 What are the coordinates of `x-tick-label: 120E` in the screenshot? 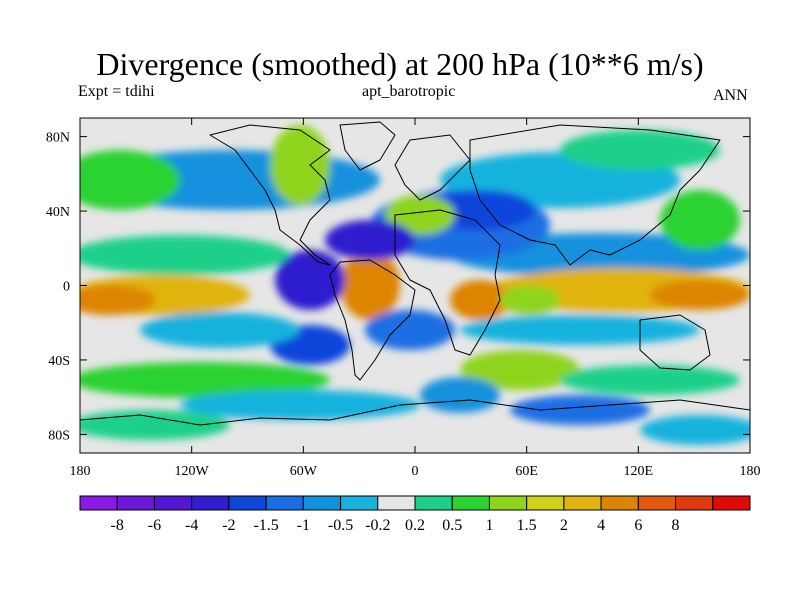 It's located at (639, 471).